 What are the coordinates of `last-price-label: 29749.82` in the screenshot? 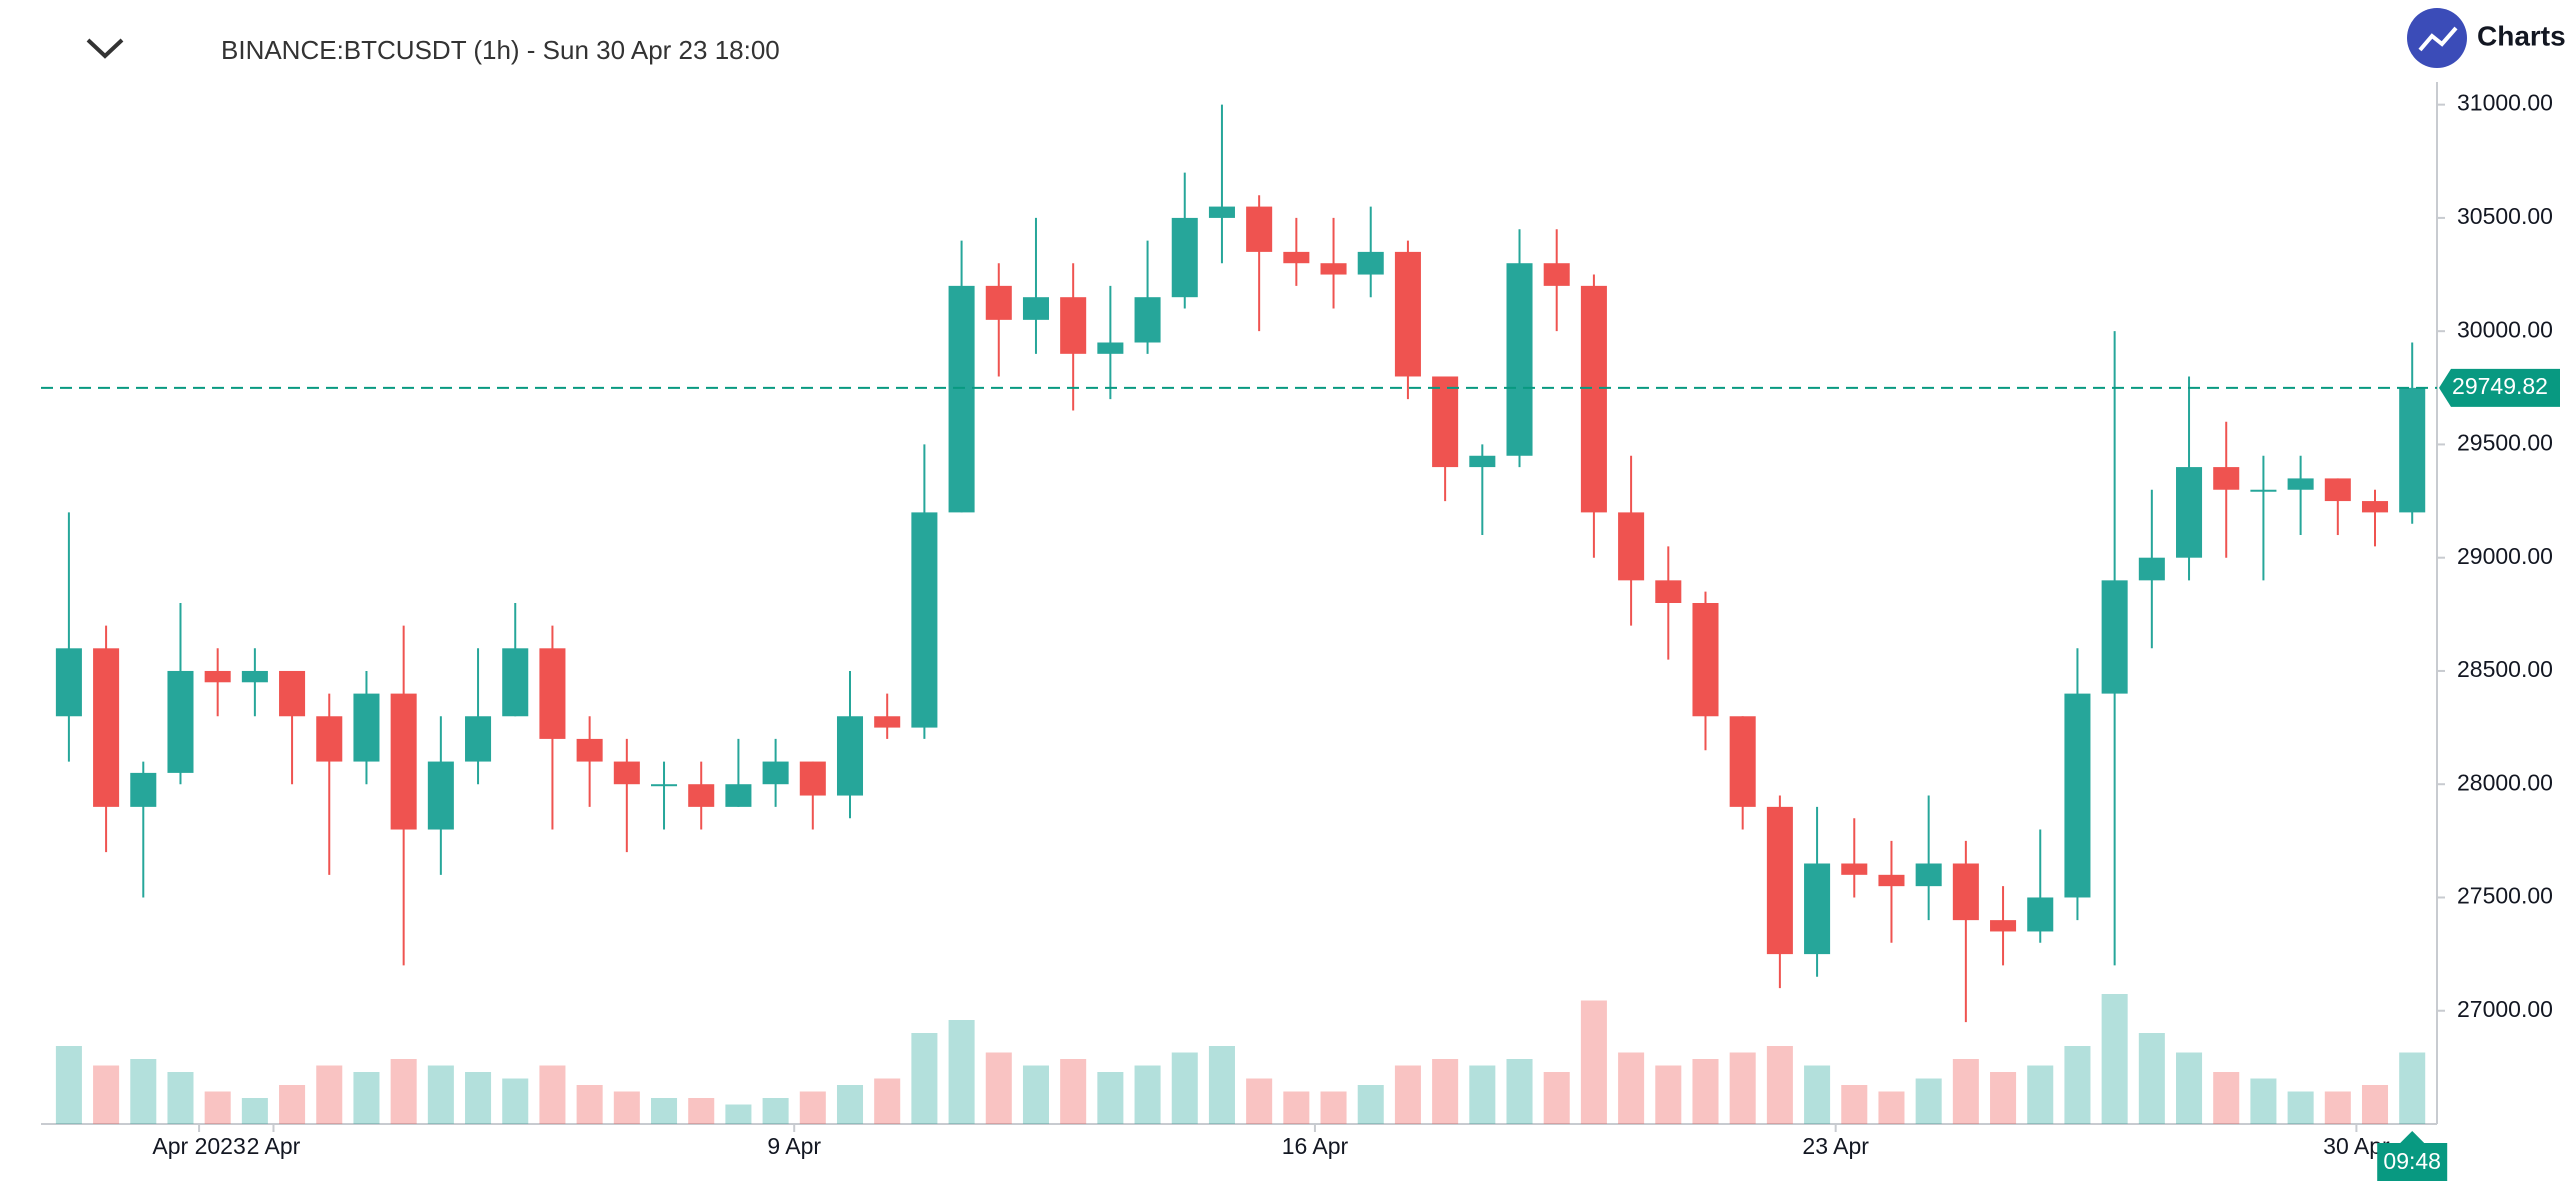 It's located at (2500, 386).